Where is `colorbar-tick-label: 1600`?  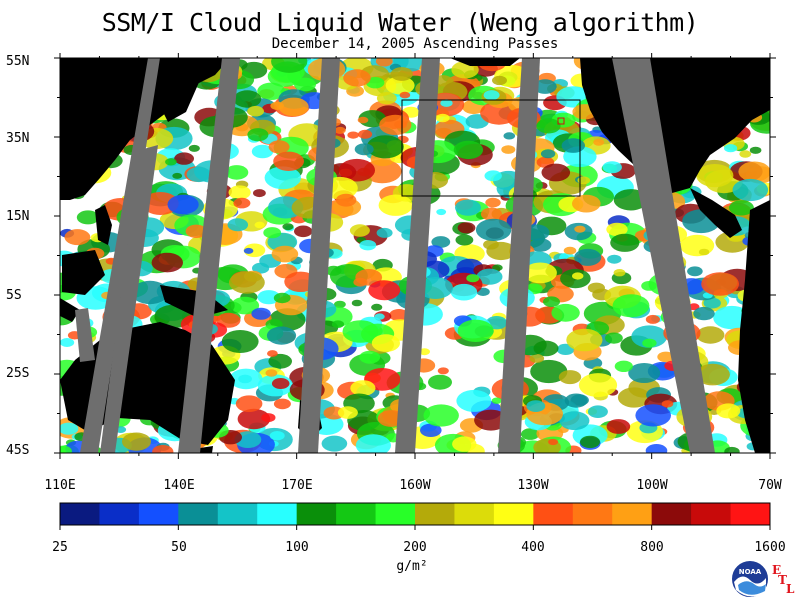
colorbar-tick-label: 1600 is located at coordinates (770, 547).